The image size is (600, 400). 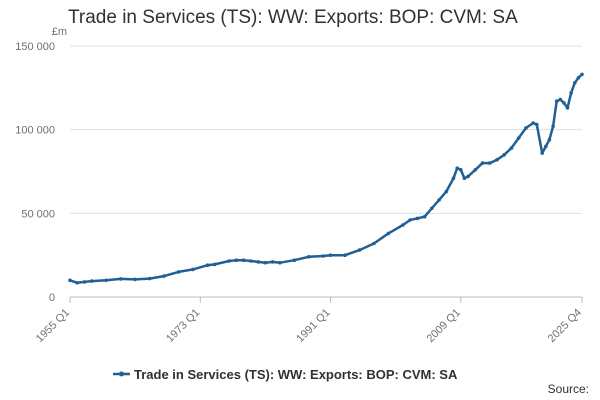 I want to click on x-tick-label: 2009 Q1, so click(x=444, y=326).